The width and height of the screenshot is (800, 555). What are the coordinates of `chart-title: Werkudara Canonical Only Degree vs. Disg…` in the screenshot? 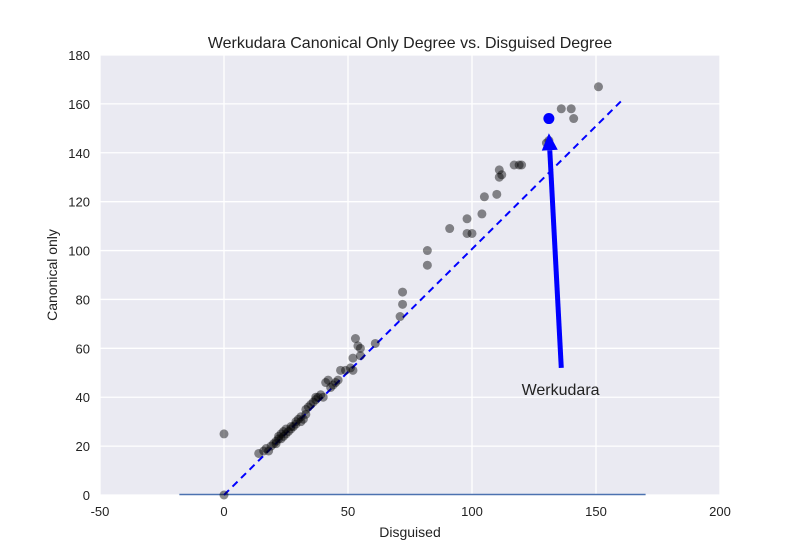 It's located at (410, 43).